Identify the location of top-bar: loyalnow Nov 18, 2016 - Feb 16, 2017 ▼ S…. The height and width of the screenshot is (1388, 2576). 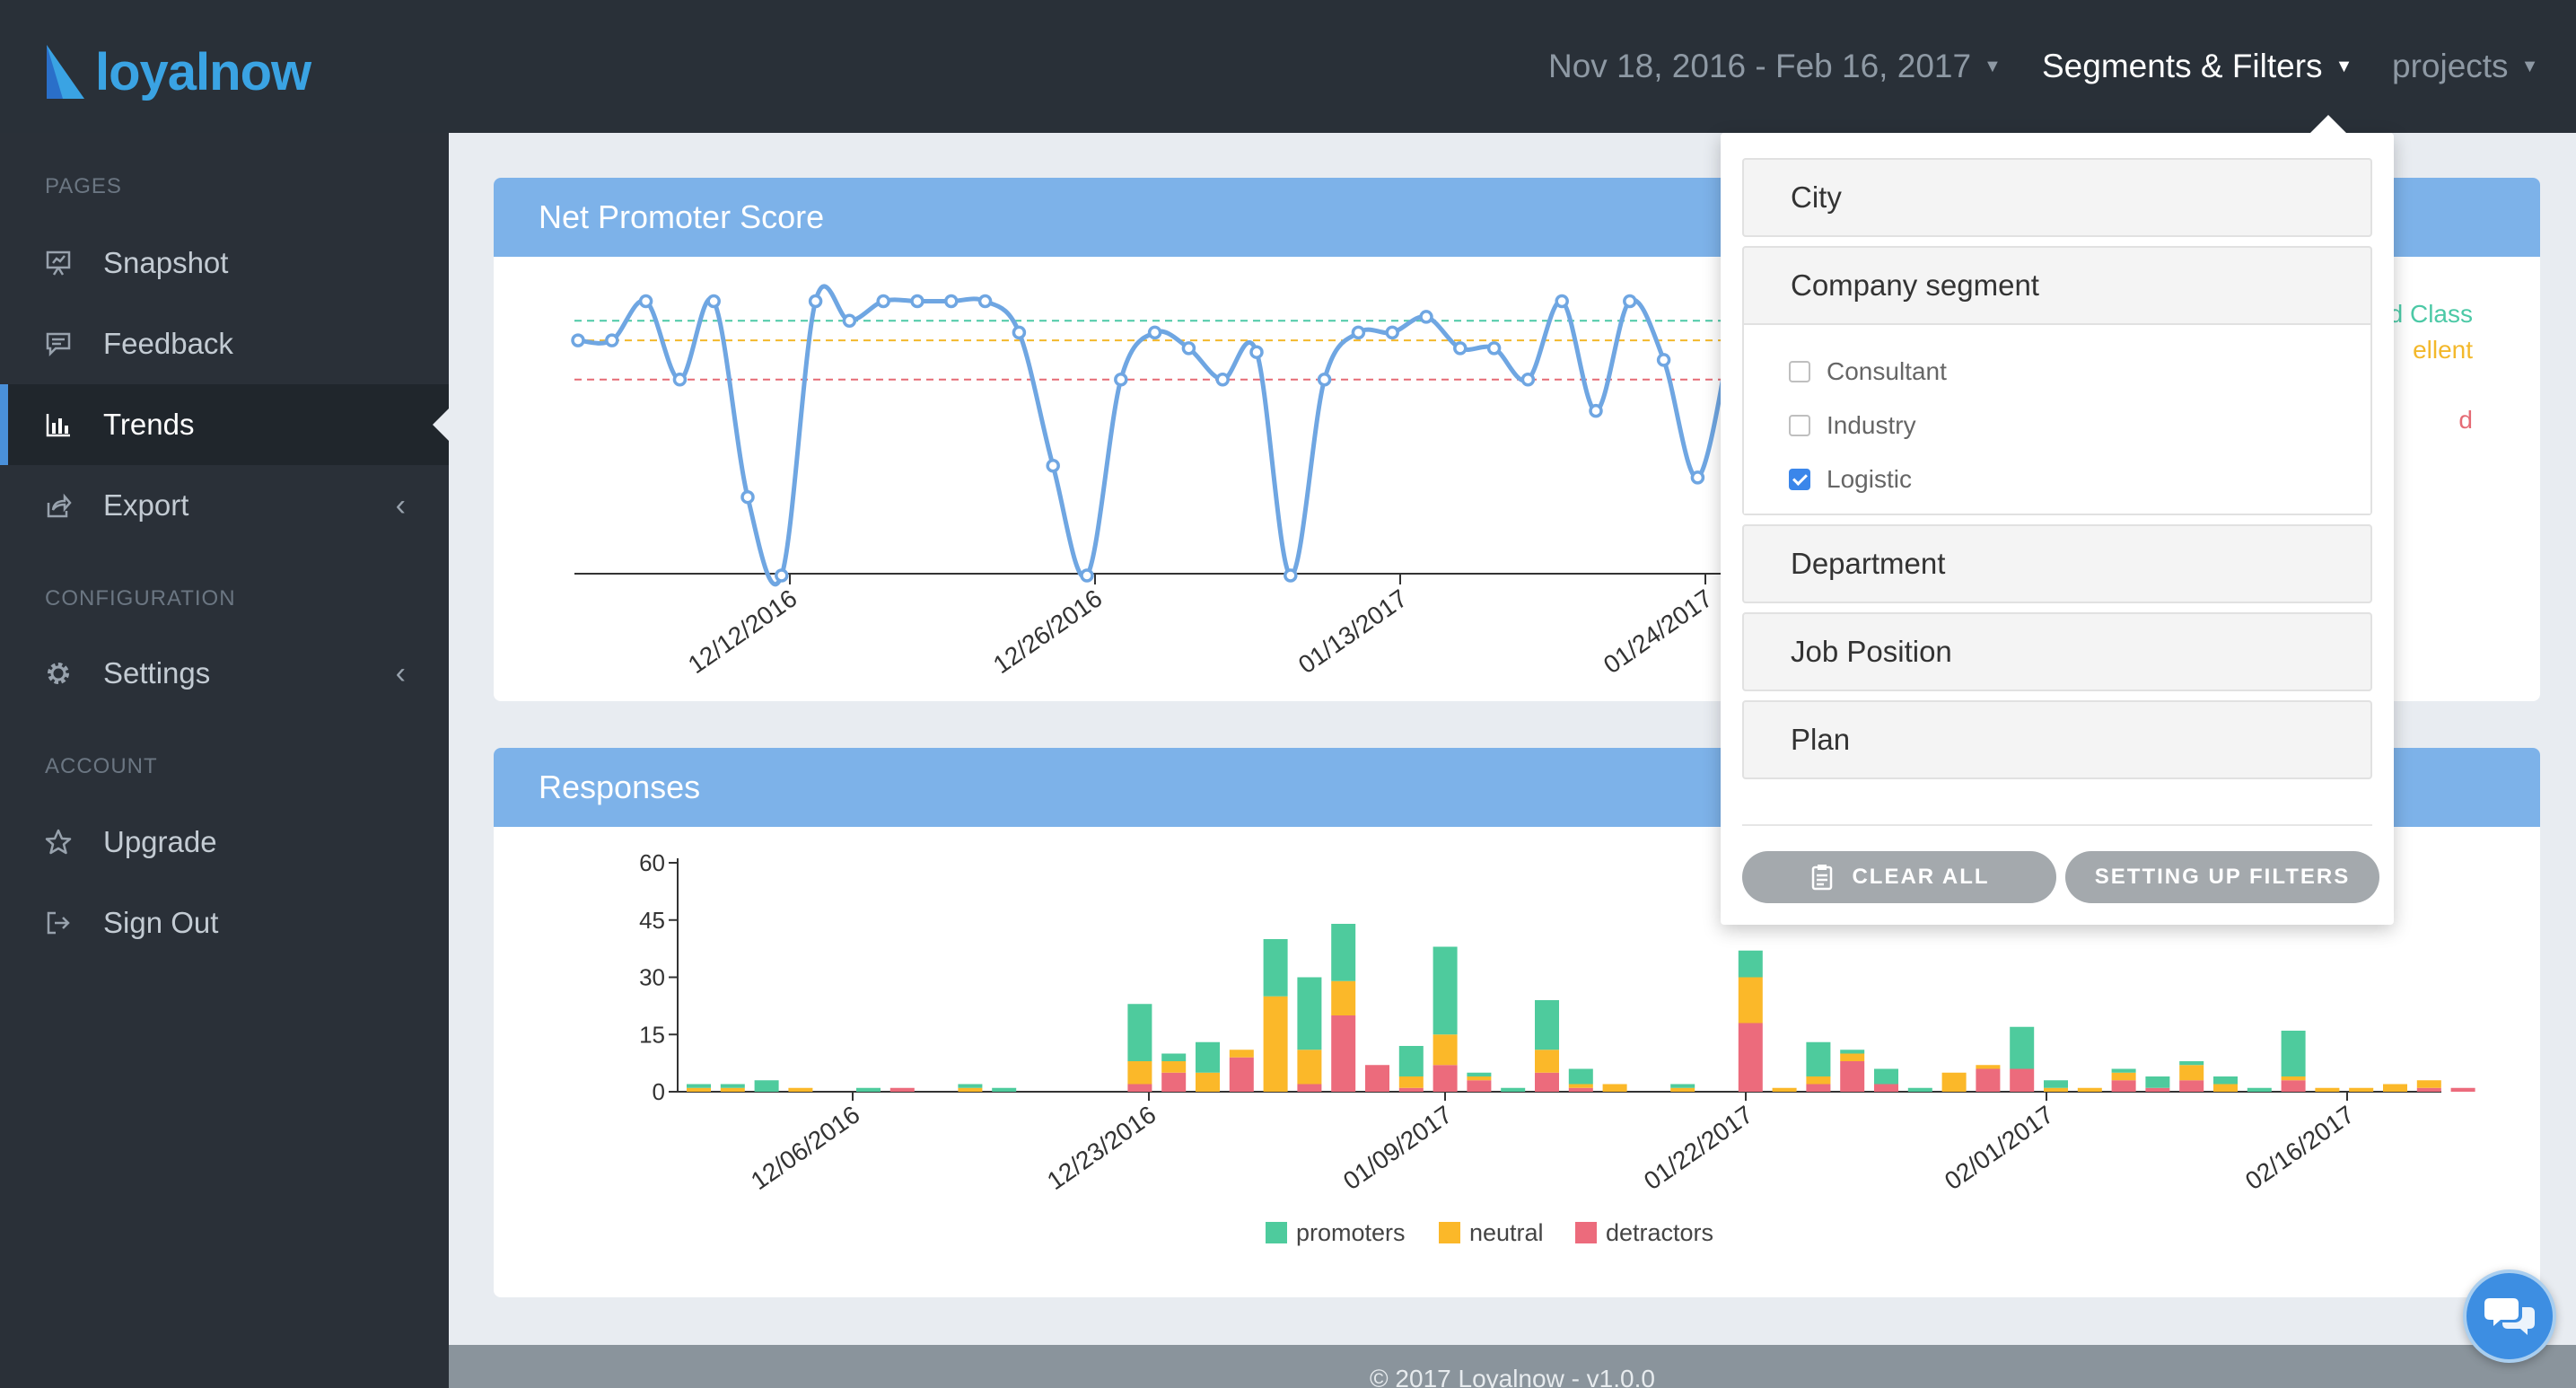
(1288, 66).